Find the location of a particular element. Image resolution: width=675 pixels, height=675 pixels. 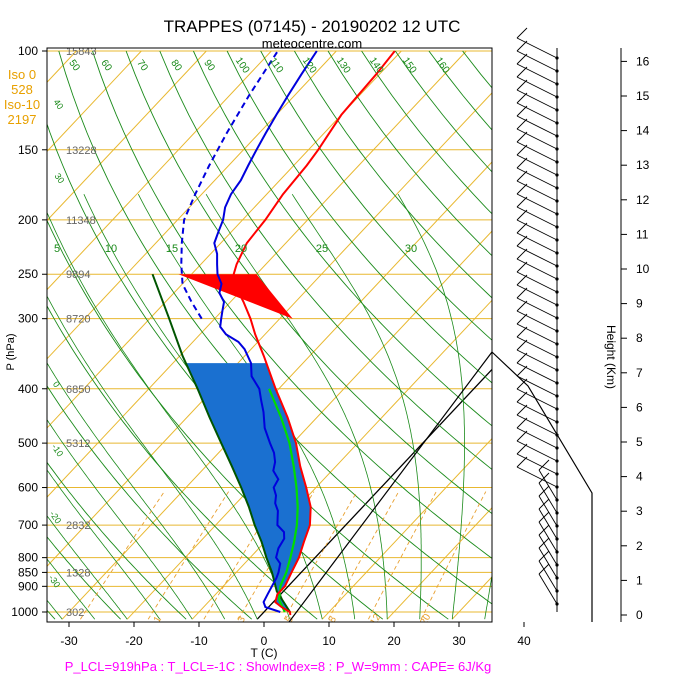

isotherm-label: 10 is located at coordinates (499, 266).